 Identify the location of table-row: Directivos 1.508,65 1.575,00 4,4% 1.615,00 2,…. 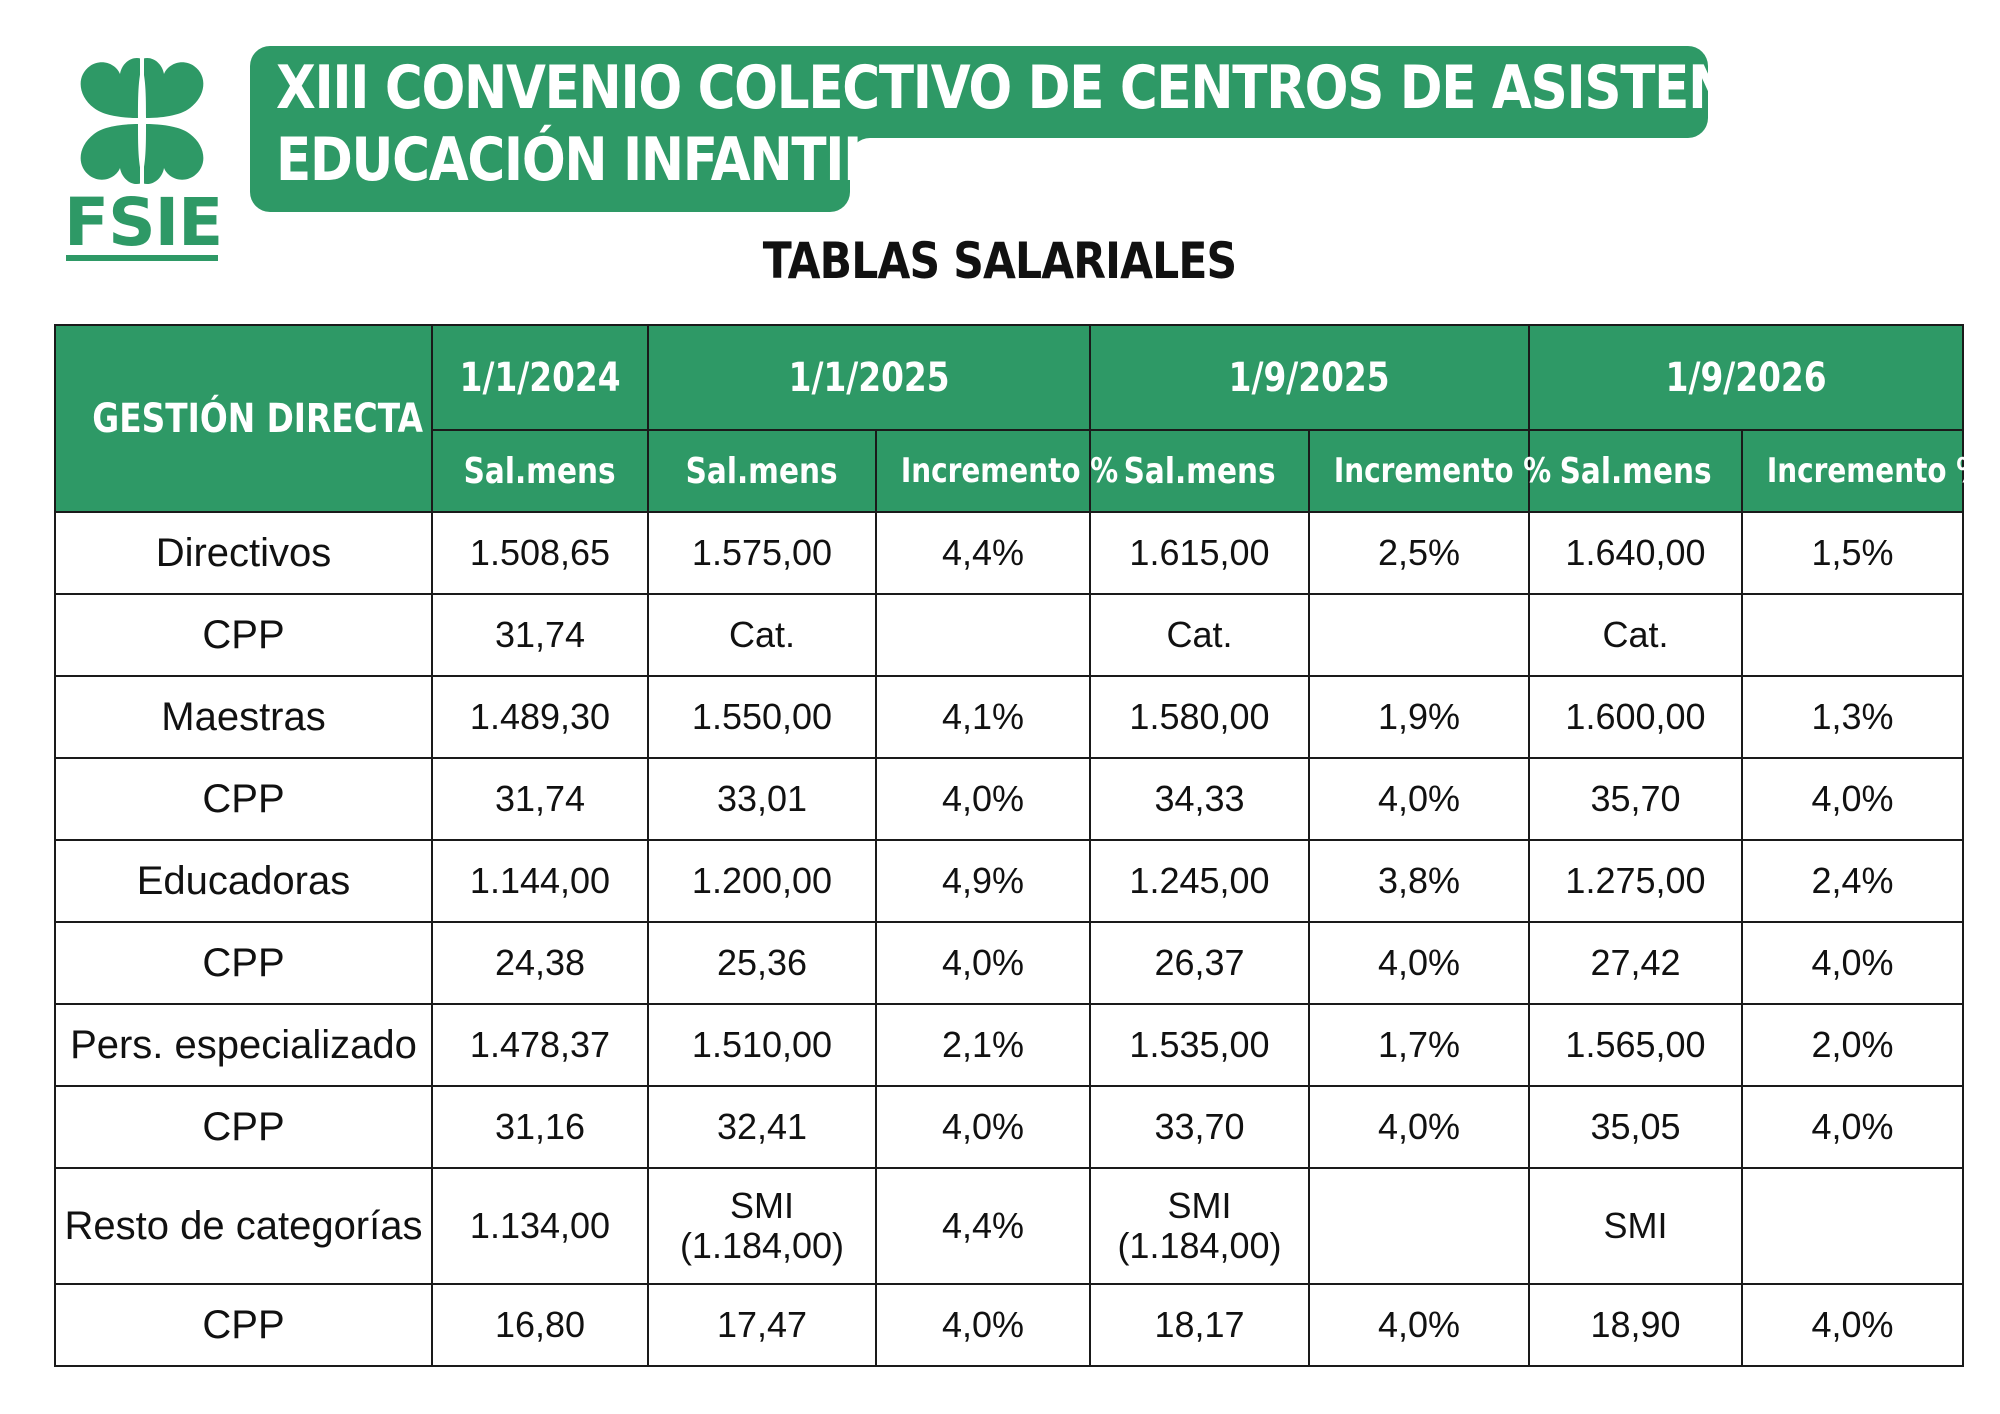
(1009, 553).